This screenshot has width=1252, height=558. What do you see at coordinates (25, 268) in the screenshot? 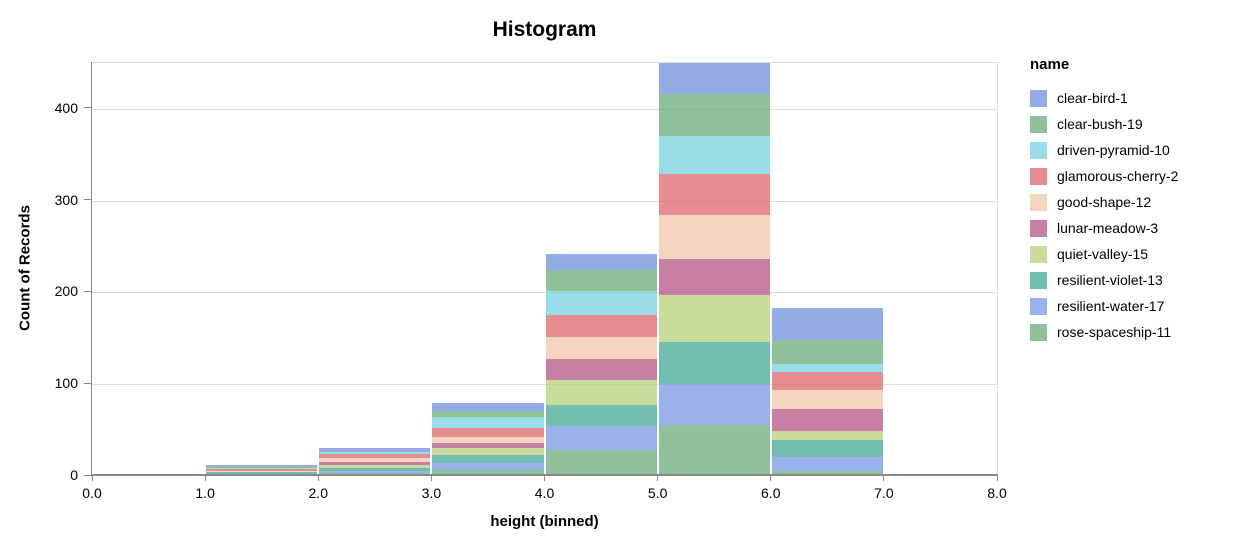
I see `y-axis-title: Count of Records` at bounding box center [25, 268].